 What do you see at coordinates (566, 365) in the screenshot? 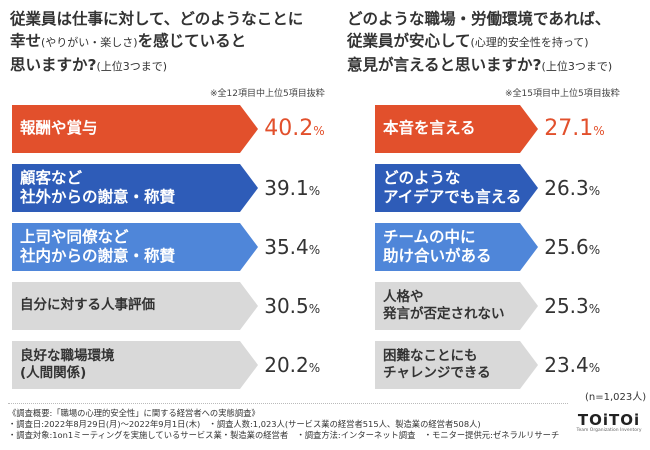
I see `right-bar-value-number: 23.4` at bounding box center [566, 365].